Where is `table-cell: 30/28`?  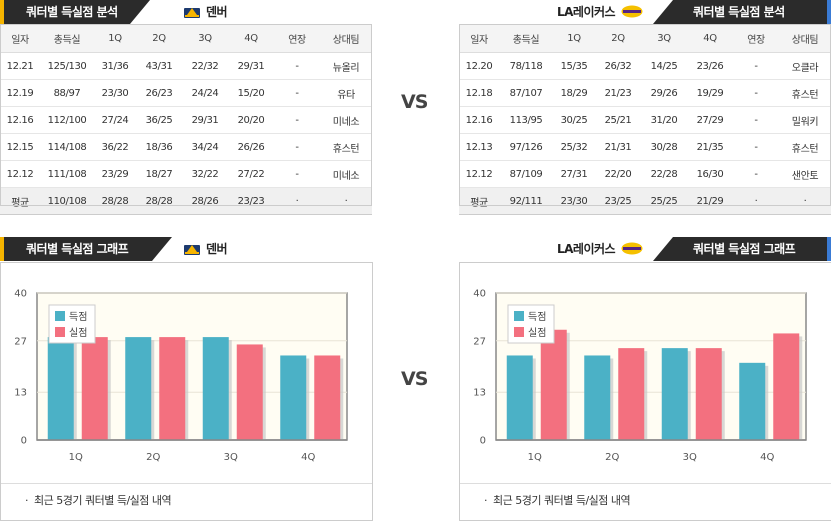 table-cell: 30/28 is located at coordinates (664, 147).